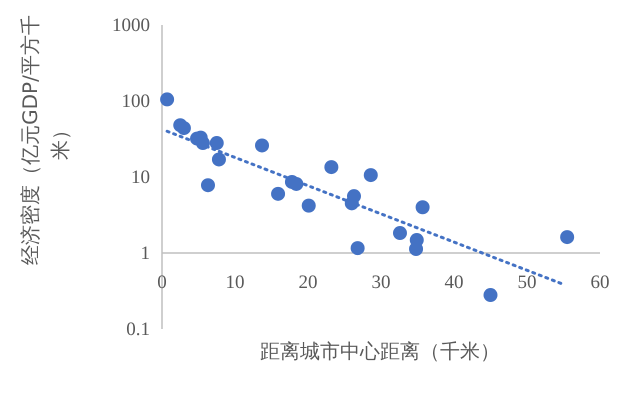 The height and width of the screenshot is (395, 640). I want to click on y-tick-label: 1000, so click(131, 25).